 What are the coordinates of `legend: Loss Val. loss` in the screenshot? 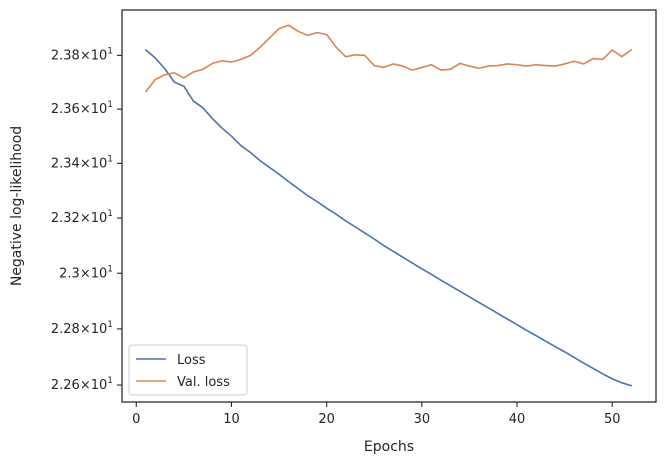 It's located at (188, 370).